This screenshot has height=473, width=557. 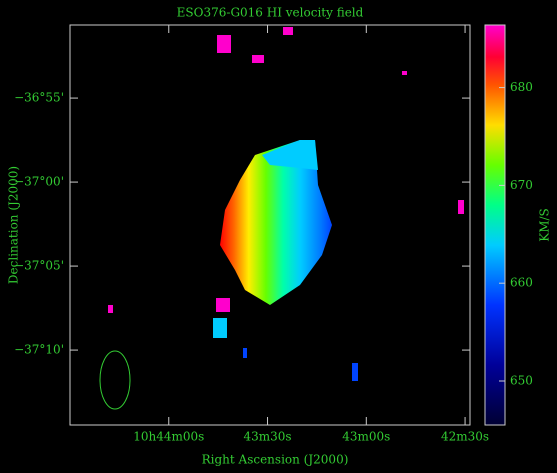 I want to click on y-tick-label: −36°55', so click(x=39, y=98).